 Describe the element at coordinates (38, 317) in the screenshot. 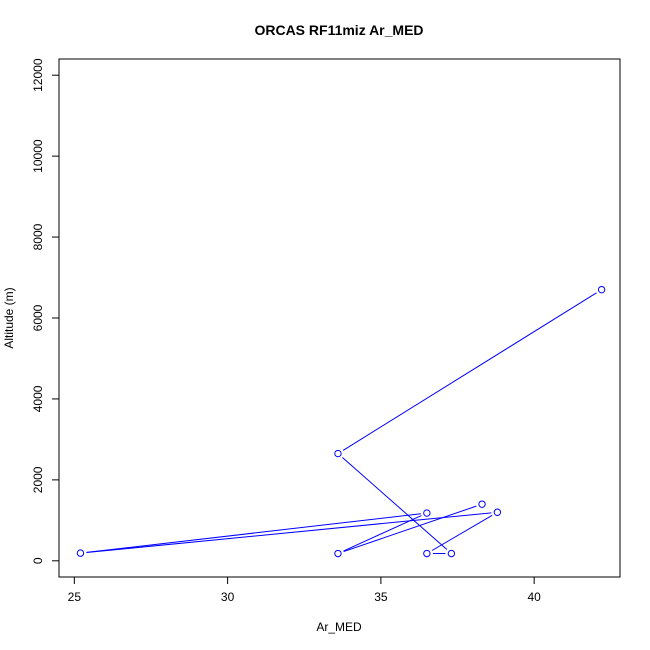

I see `y-tick-label: 6000` at that location.